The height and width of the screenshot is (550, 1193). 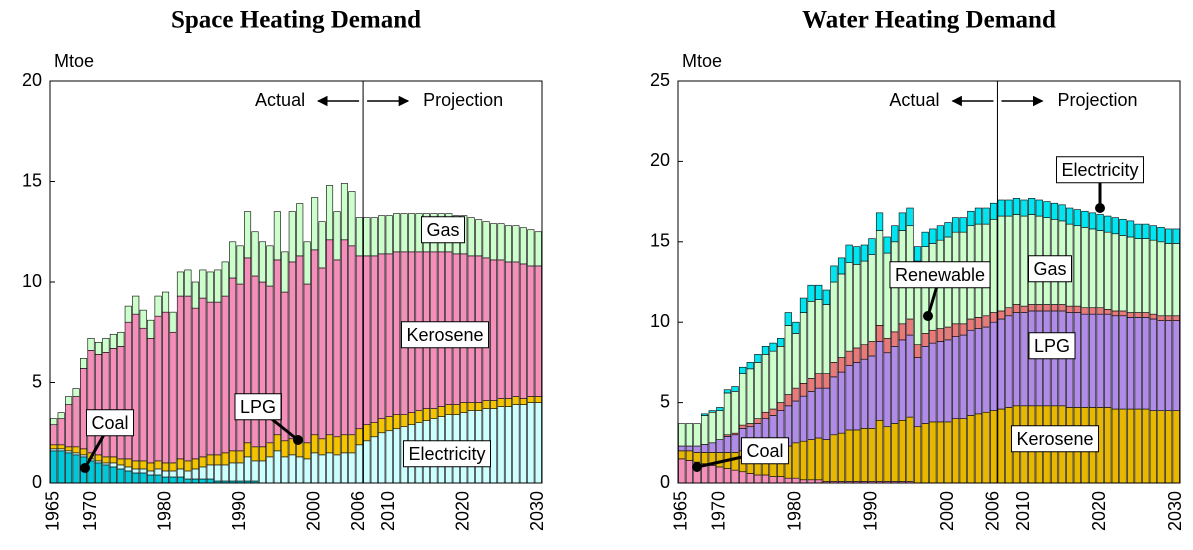 What do you see at coordinates (1052, 346) in the screenshot?
I see `series-label-text: LPG` at bounding box center [1052, 346].